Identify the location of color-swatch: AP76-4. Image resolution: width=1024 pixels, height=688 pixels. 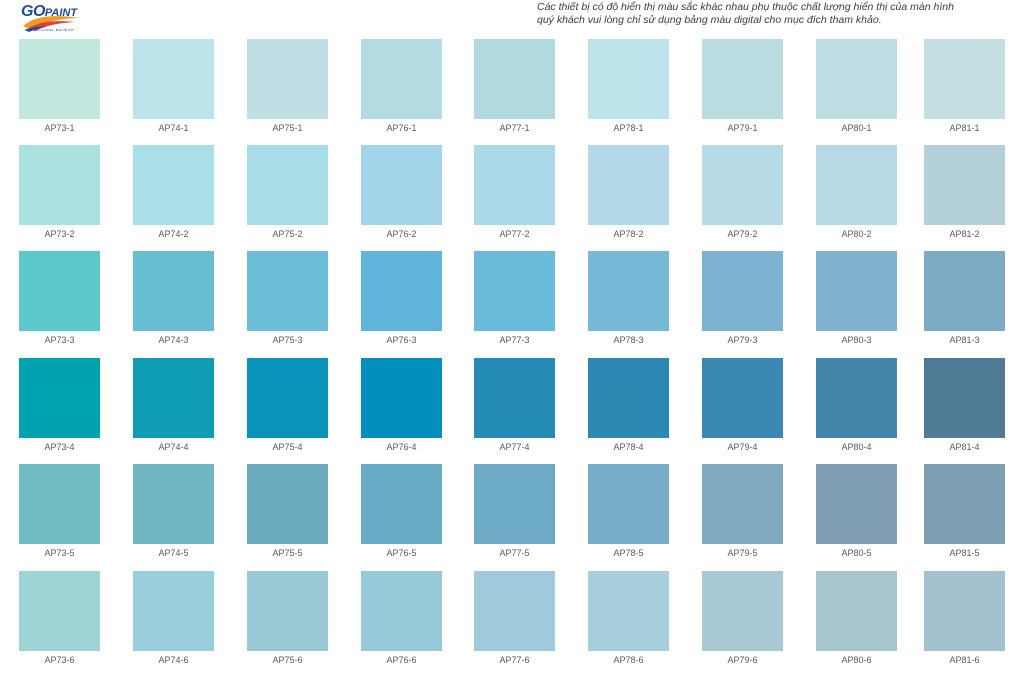
(401, 405).